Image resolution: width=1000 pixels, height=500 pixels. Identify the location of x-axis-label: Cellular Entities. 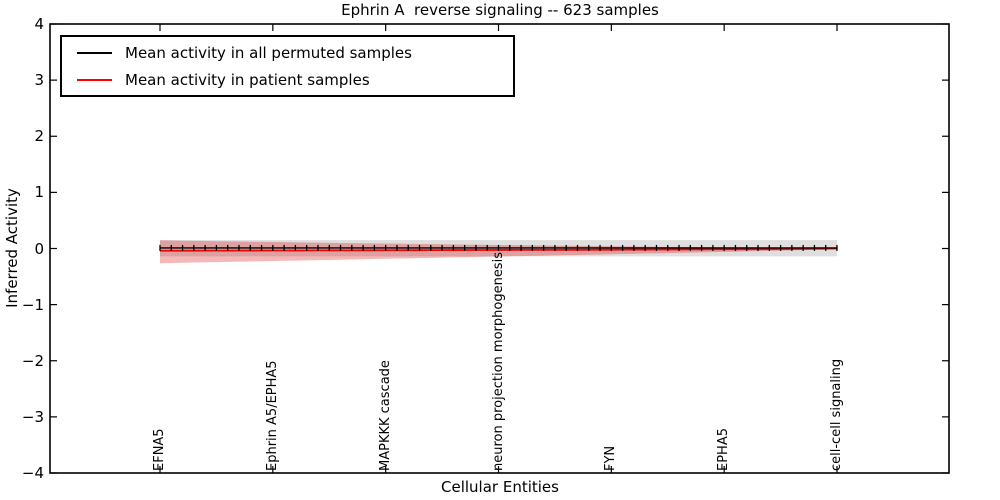
(500, 487).